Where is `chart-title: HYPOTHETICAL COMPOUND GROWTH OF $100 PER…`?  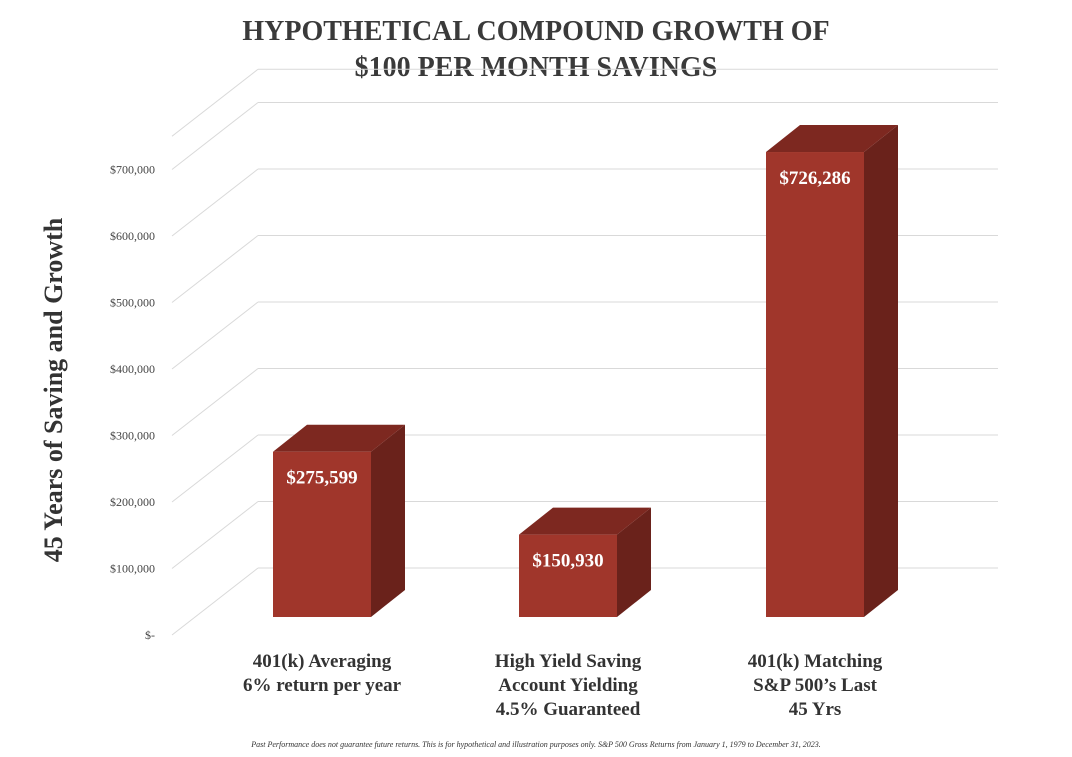 chart-title: HYPOTHETICAL COMPOUND GROWTH OF $100 PER… is located at coordinates (536, 50).